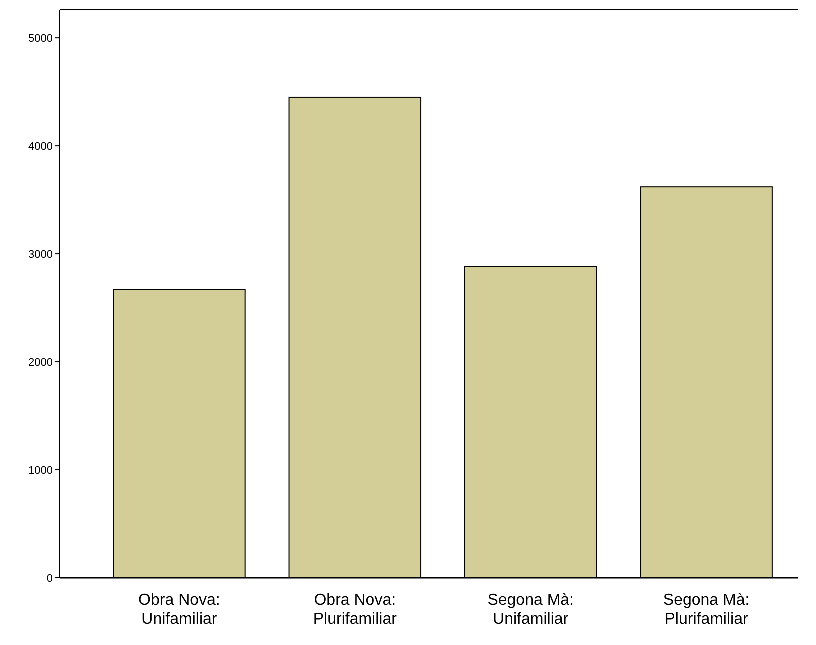  What do you see at coordinates (40, 470) in the screenshot?
I see `y-tick-label: 1000` at bounding box center [40, 470].